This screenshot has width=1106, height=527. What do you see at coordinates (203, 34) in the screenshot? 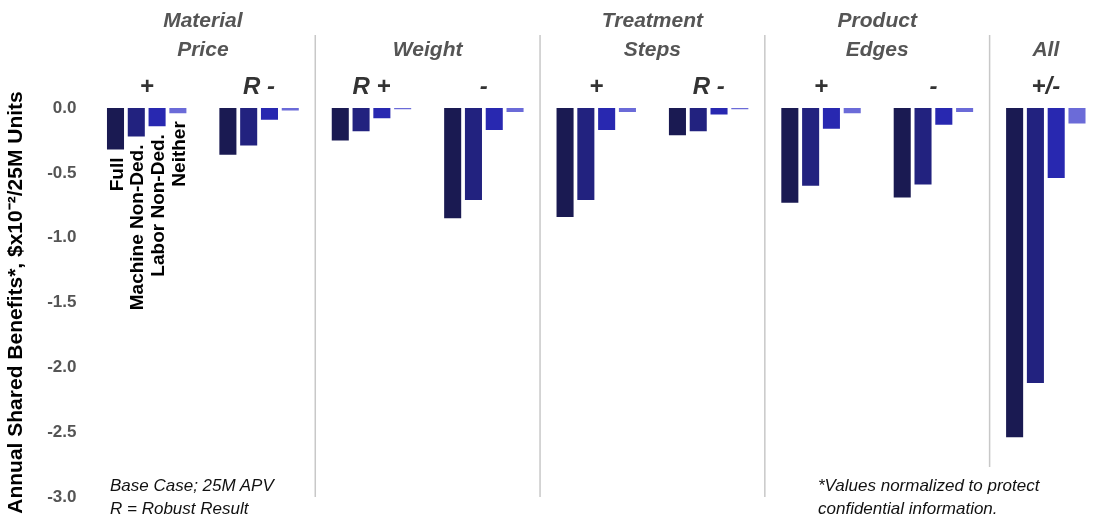
I see `text: Material Price` at bounding box center [203, 34].